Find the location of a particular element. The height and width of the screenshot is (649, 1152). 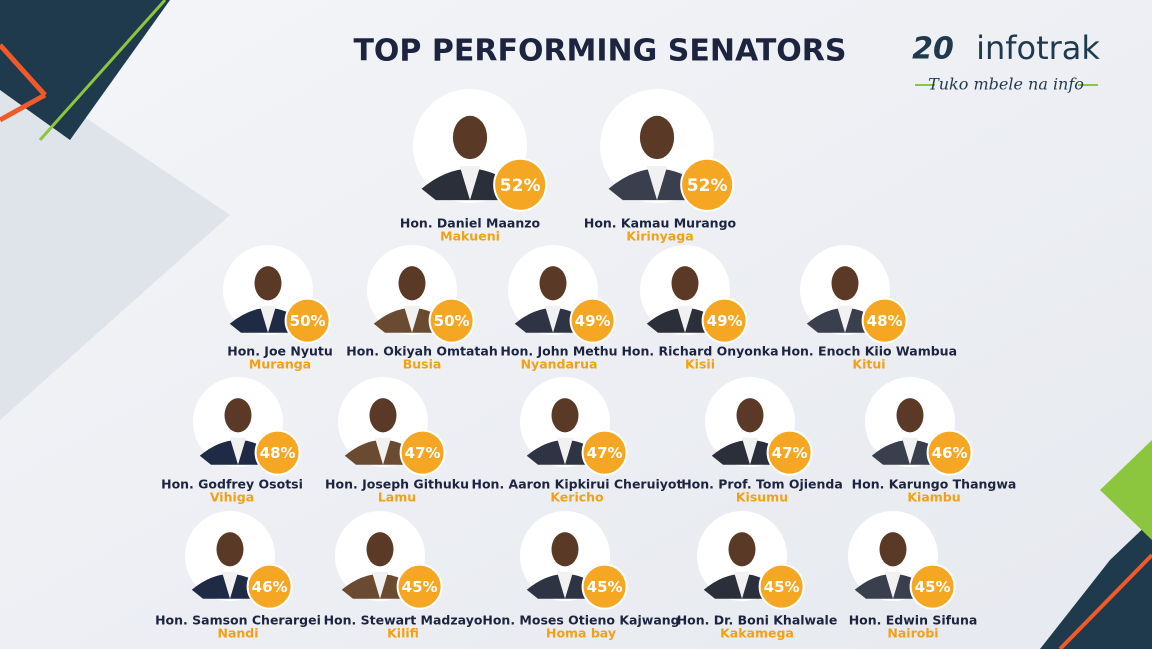

county: Kiambu is located at coordinates (933, 497).